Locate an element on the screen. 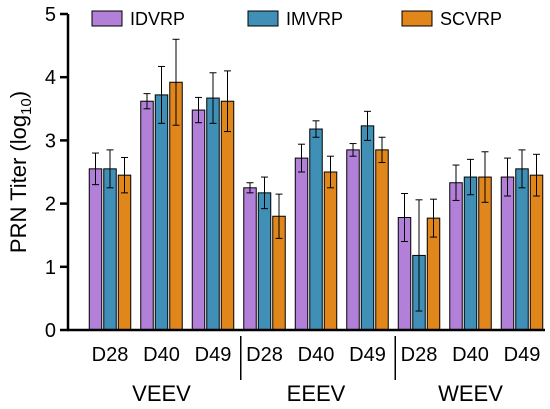 Image resolution: width=550 pixels, height=409 pixels. legend: IDVRP IMVRP SCVRP is located at coordinates (296, 19).